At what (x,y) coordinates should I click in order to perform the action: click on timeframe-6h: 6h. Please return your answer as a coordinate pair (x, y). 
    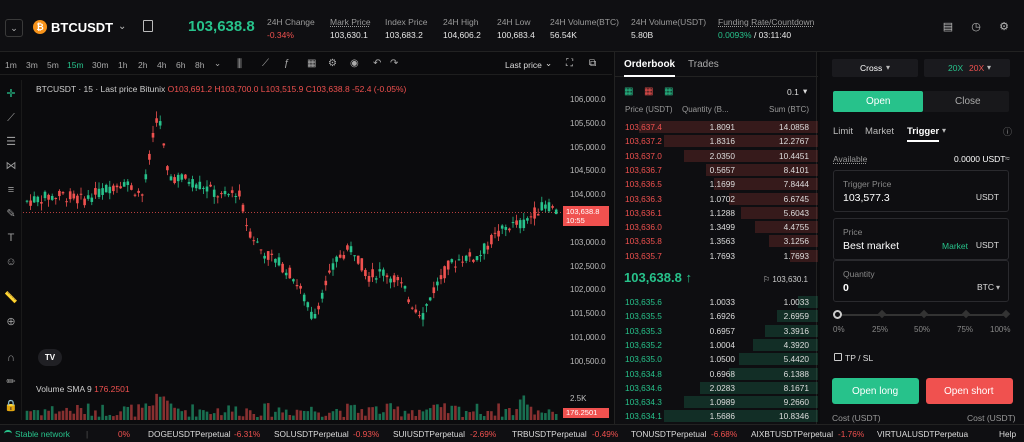
    Looking at the image, I should click on (181, 65).